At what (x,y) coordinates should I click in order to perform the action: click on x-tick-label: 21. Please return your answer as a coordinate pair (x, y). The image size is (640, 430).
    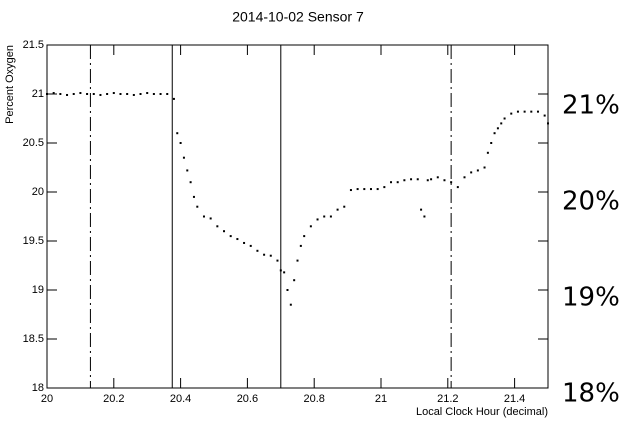
    Looking at the image, I should click on (381, 399).